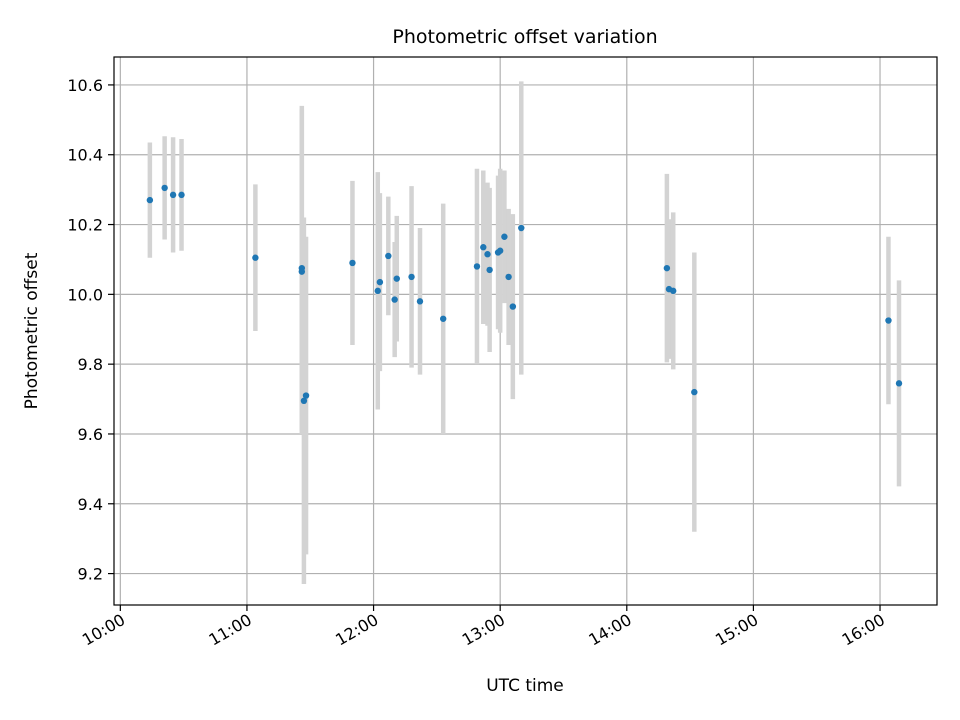  I want to click on y-tick-label: 9.2, so click(90, 574).